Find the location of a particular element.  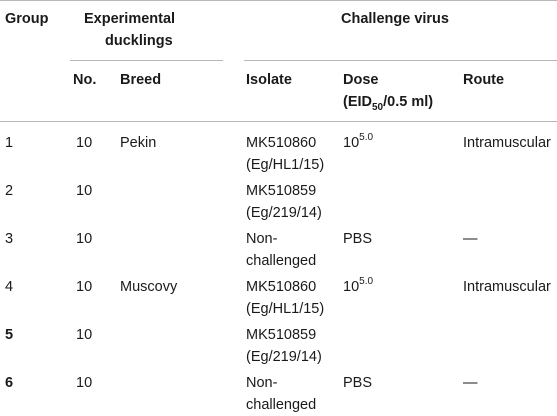

cell-group: 4 is located at coordinates (9, 287).